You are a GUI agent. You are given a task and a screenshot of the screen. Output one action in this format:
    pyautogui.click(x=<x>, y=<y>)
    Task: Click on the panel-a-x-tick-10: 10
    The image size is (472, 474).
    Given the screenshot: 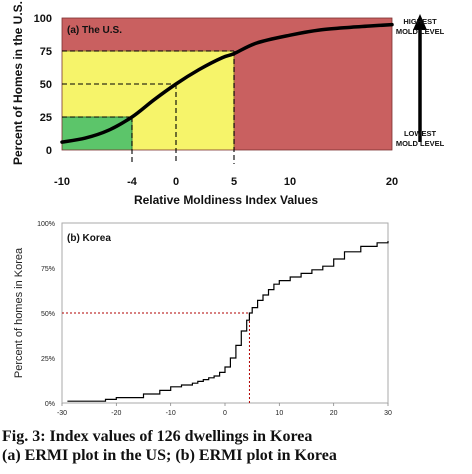 What is the action you would take?
    pyautogui.click(x=290, y=182)
    